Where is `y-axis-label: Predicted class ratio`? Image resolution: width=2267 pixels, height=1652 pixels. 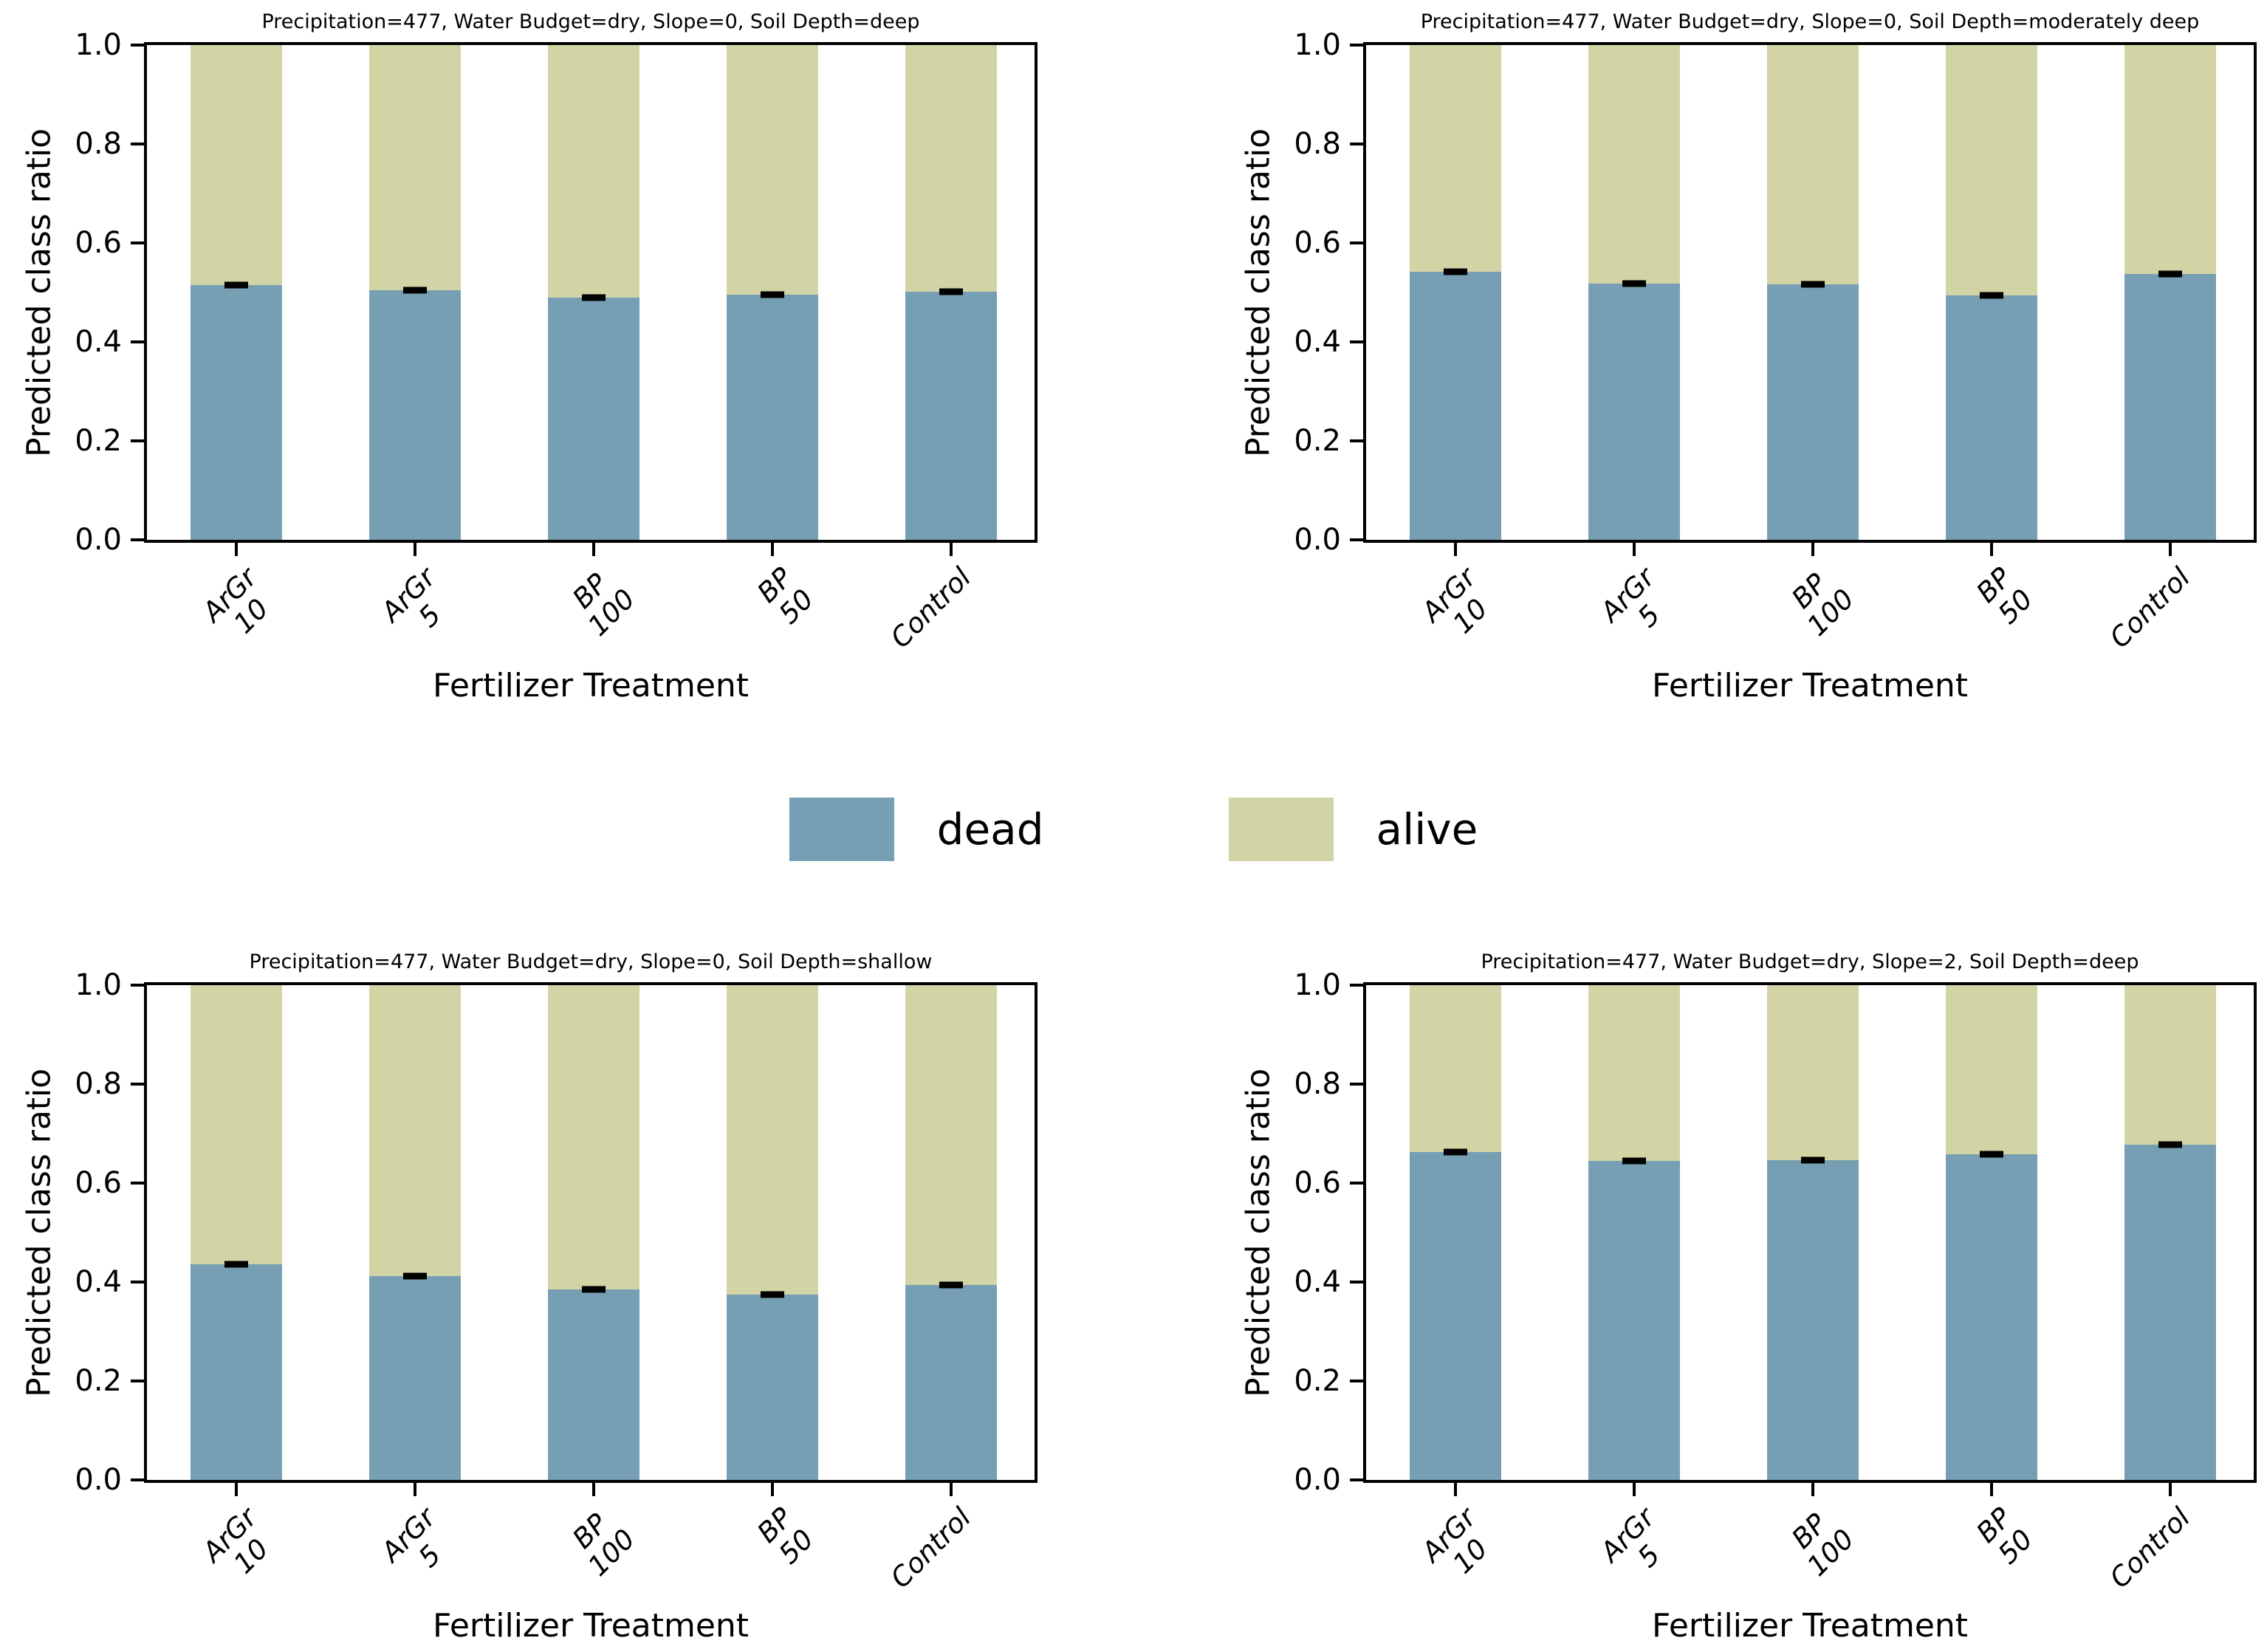
y-axis-label: Predicted class ratio is located at coordinates (1258, 1232).